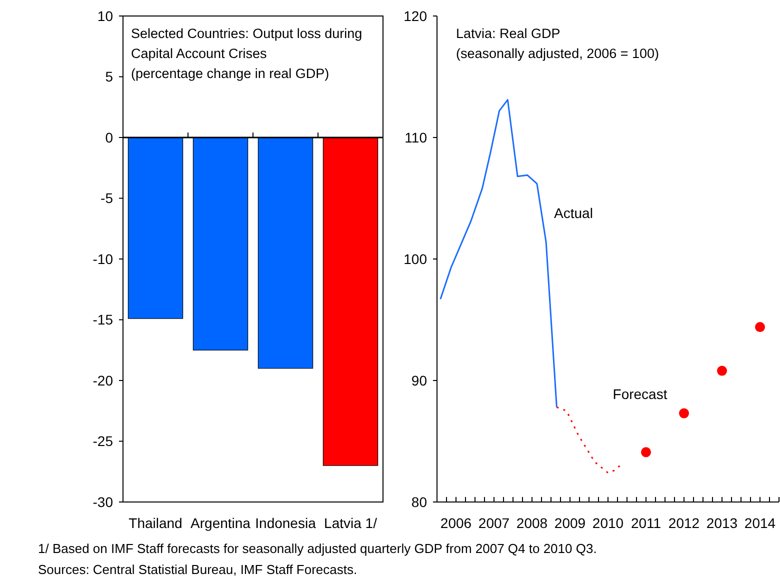 This screenshot has width=780, height=582. What do you see at coordinates (419, 380) in the screenshot?
I see `y-tick-label: 90` at bounding box center [419, 380].